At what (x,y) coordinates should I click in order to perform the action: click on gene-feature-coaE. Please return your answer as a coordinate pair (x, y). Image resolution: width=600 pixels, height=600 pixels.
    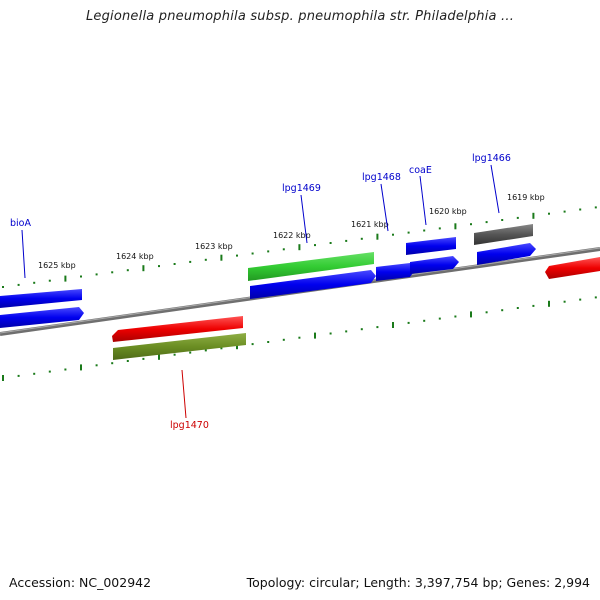
    Looking at the image, I should click on (431, 246).